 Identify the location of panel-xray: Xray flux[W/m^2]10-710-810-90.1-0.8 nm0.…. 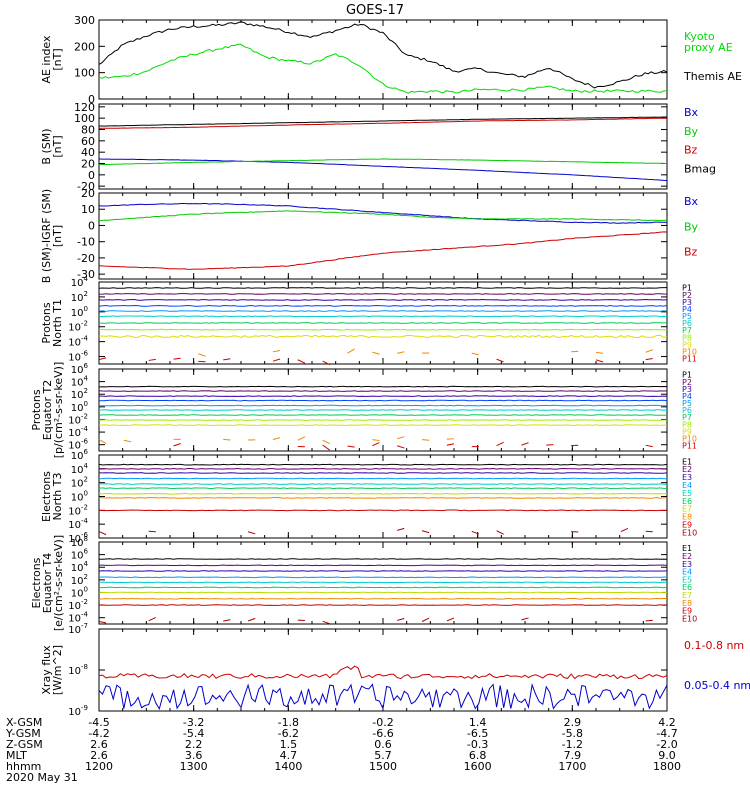
(395, 670).